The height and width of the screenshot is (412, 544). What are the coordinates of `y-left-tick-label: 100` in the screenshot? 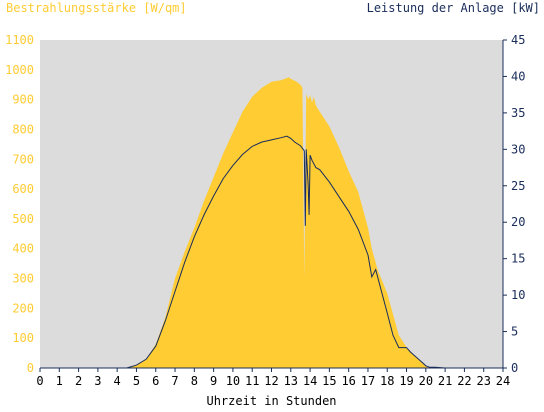 It's located at (23, 338).